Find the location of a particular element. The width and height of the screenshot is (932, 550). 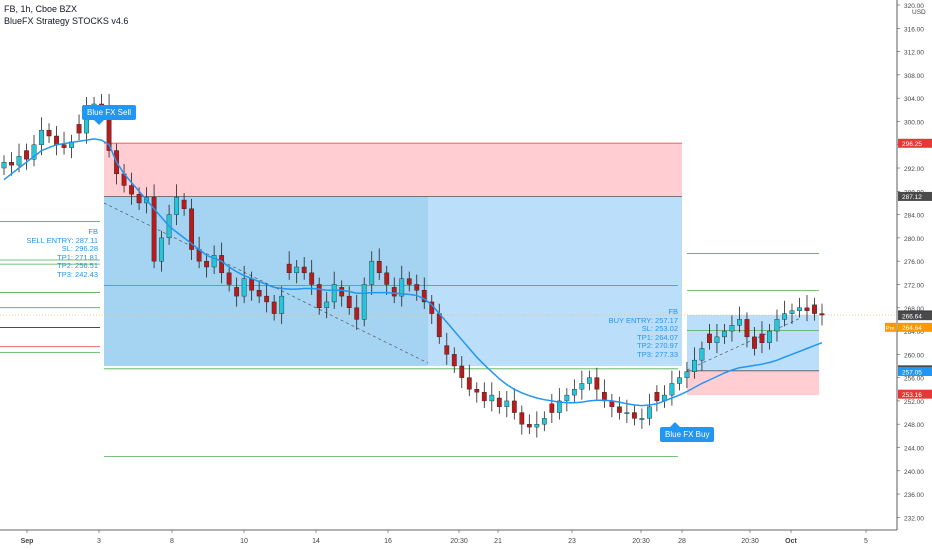

y-tick-label: 272.00 is located at coordinates (914, 285).